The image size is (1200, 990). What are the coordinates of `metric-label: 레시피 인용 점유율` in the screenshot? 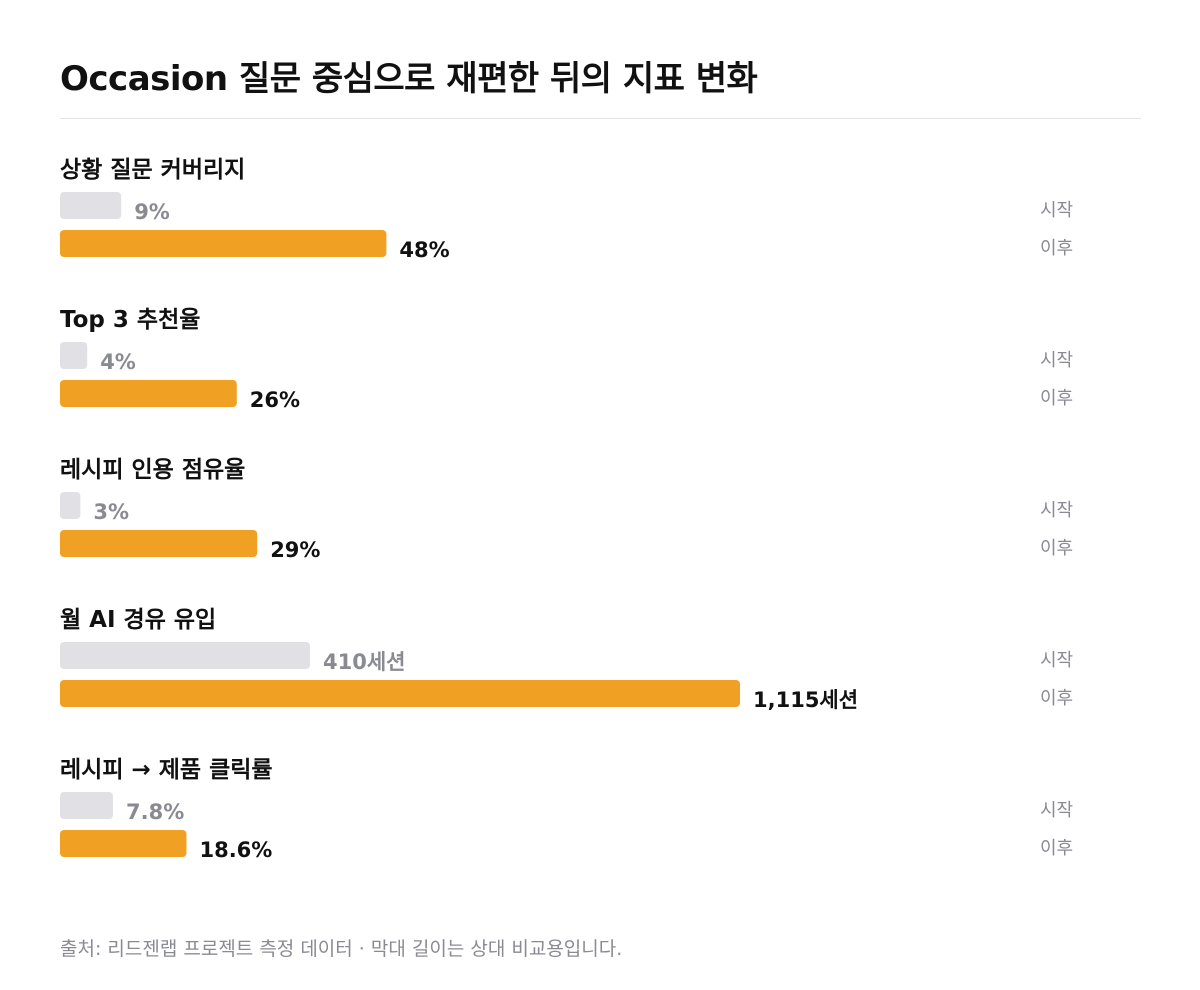 It's located at (152, 470).